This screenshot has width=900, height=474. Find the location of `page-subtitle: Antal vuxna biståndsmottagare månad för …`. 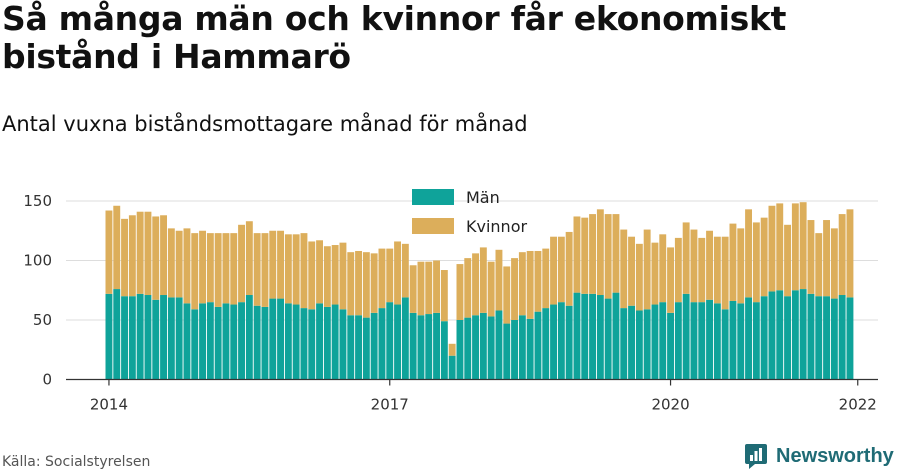

page-subtitle: Antal vuxna biståndsmottagare månad för … is located at coordinates (265, 124).